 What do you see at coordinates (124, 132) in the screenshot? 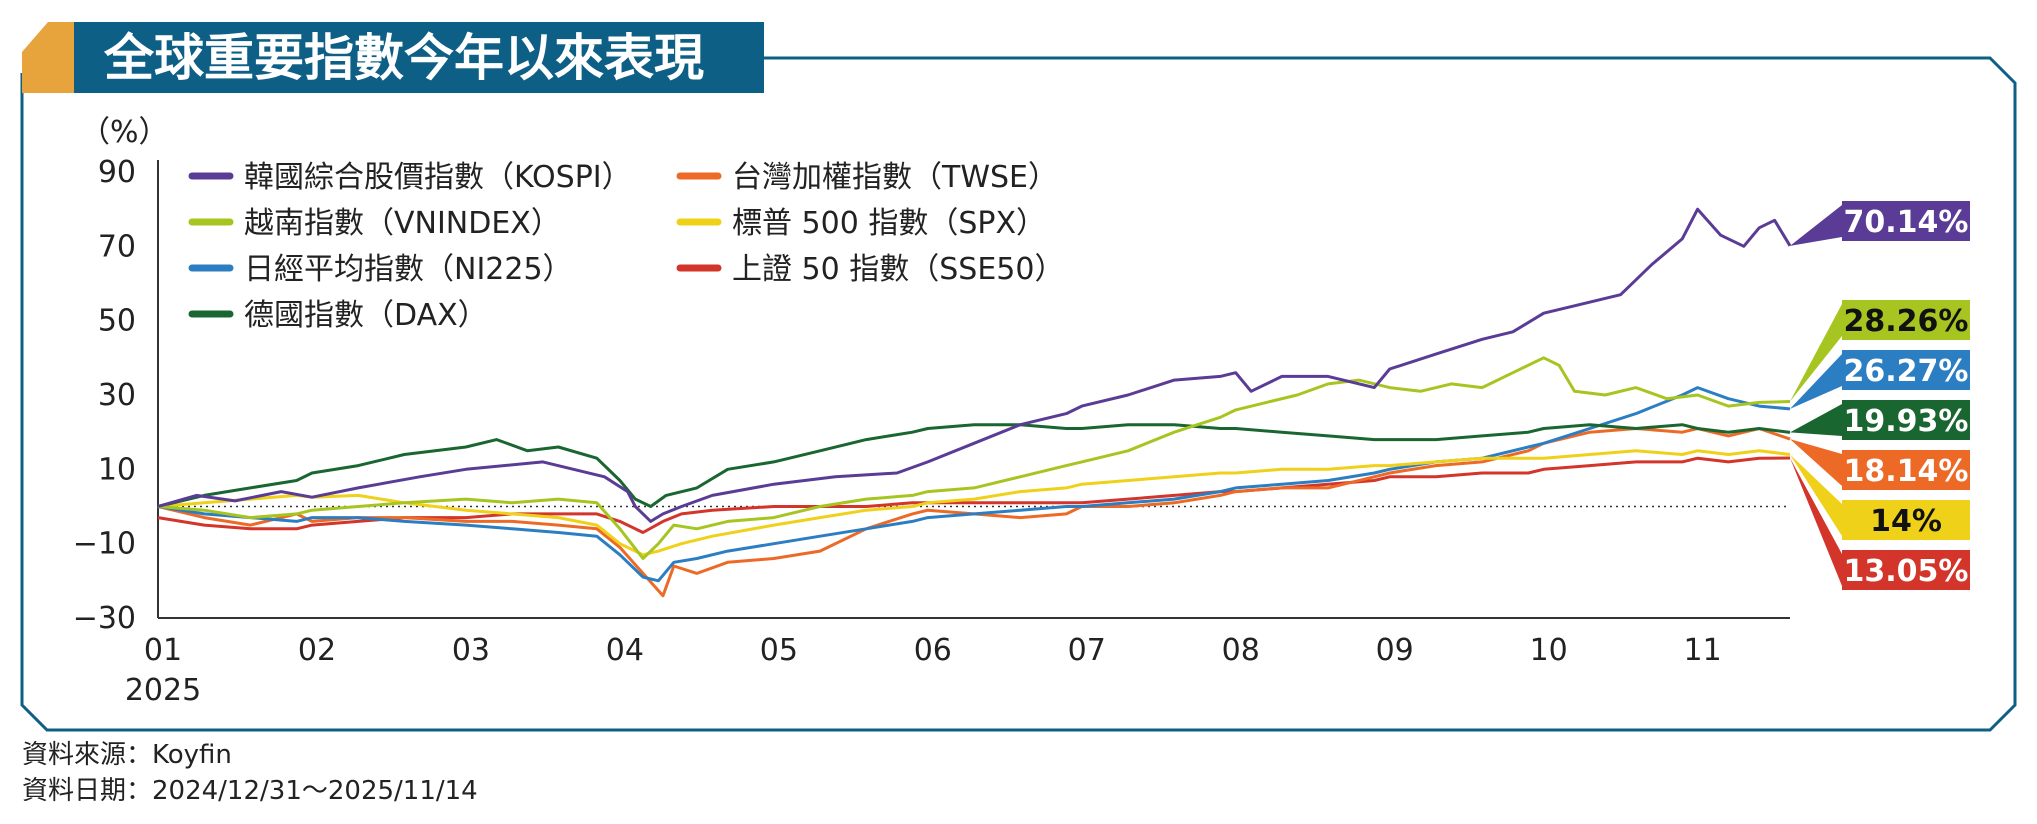
I see `y-axis-unit: （%）` at bounding box center [124, 132].